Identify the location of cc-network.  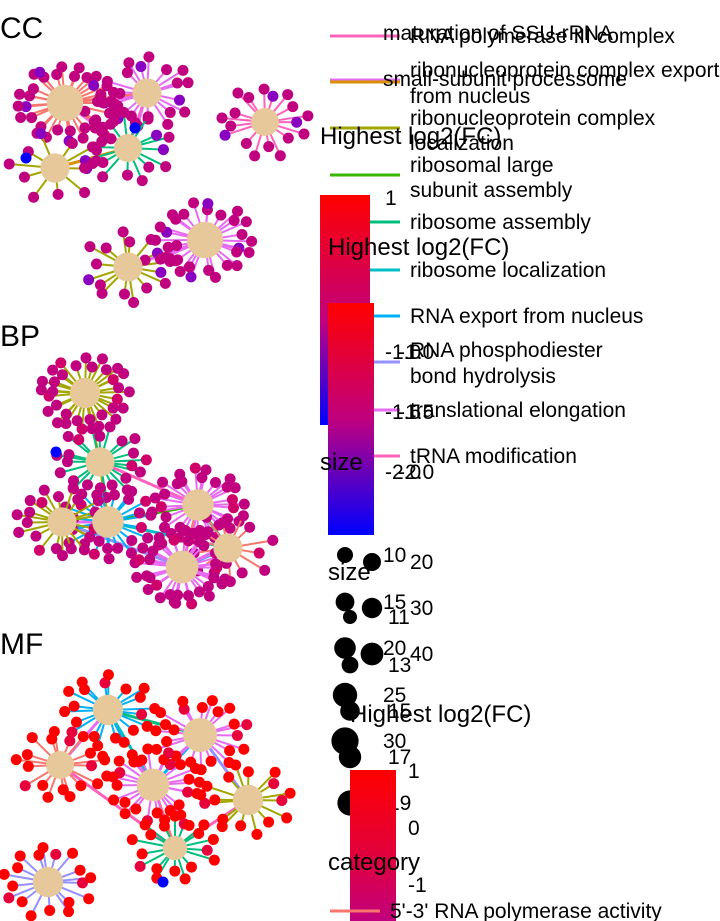
(158, 180).